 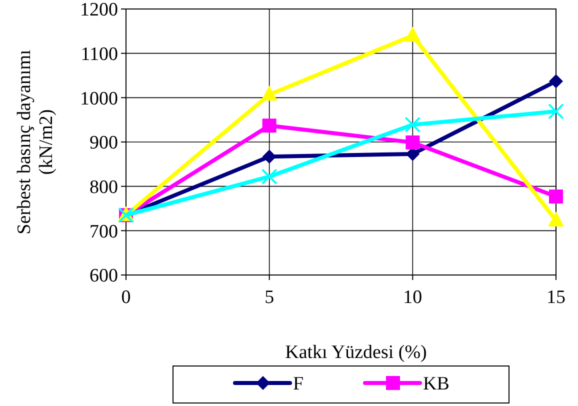 What do you see at coordinates (436, 384) in the screenshot?
I see `legend-label: KB` at bounding box center [436, 384].